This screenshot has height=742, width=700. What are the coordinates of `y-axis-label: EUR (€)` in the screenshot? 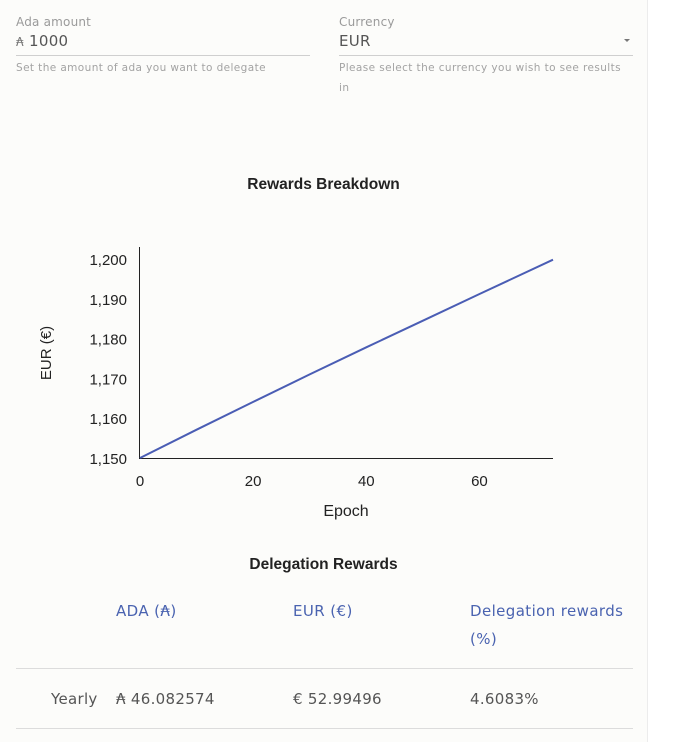 It's located at (46, 353).